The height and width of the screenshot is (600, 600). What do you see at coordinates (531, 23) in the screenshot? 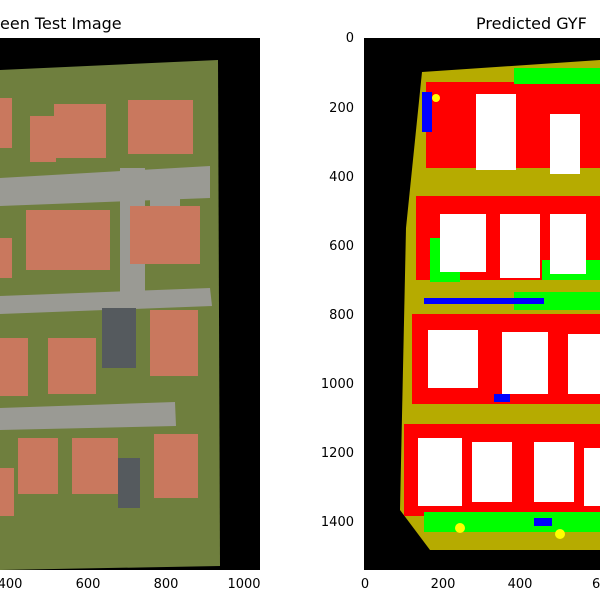
I see `right-panel-title: Predicted GYF` at bounding box center [531, 23].